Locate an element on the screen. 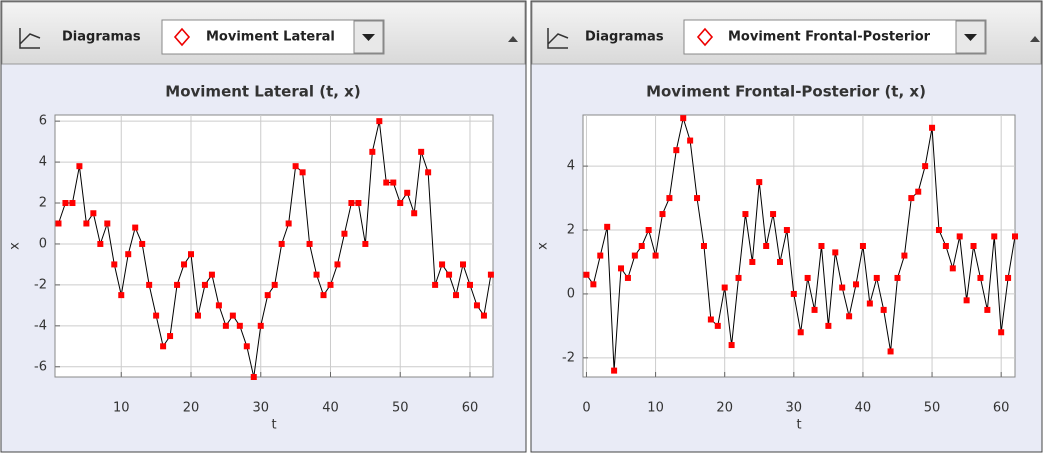  y-tick-label: -4 is located at coordinates (40, 325).